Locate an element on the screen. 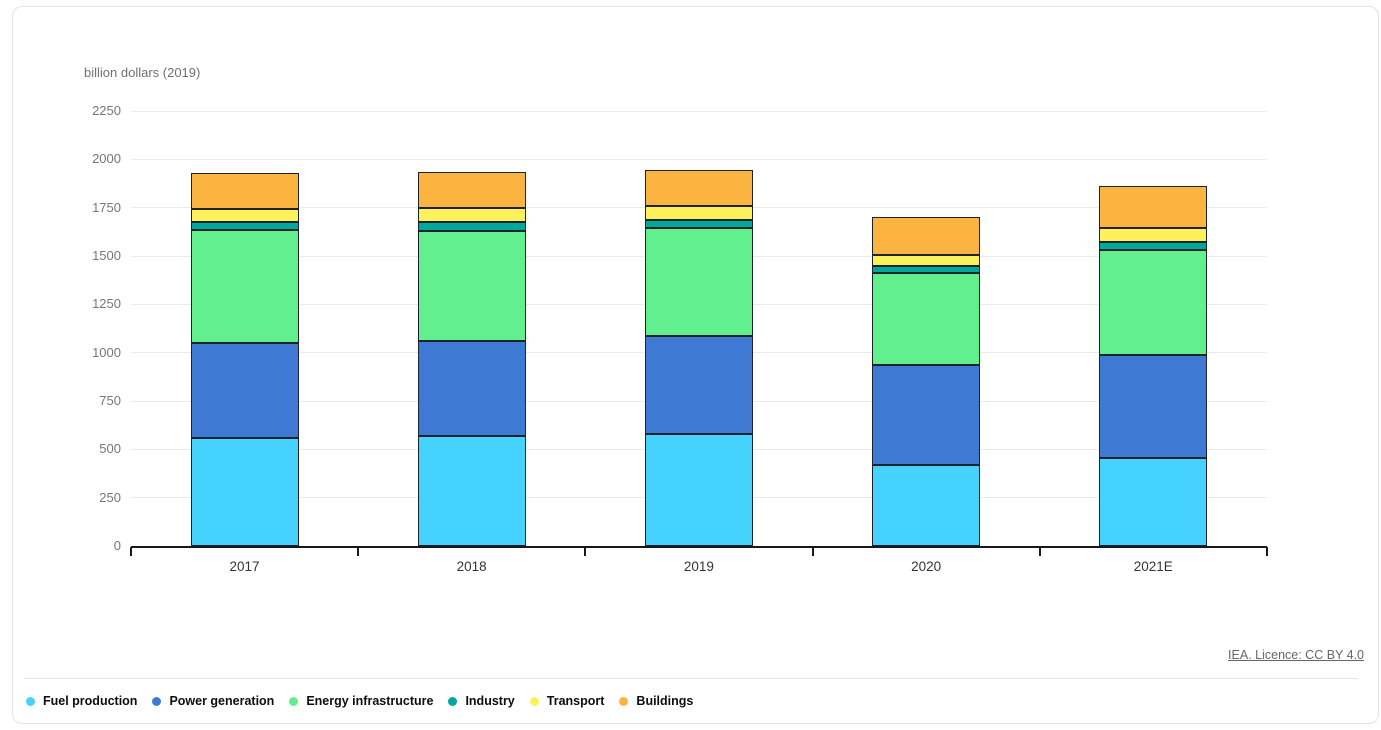 The width and height of the screenshot is (1381, 730). y-axis-tick-labels: 0 250 500 750 1000 1250 1500 1750 2000 2250 is located at coordinates (77, 328).